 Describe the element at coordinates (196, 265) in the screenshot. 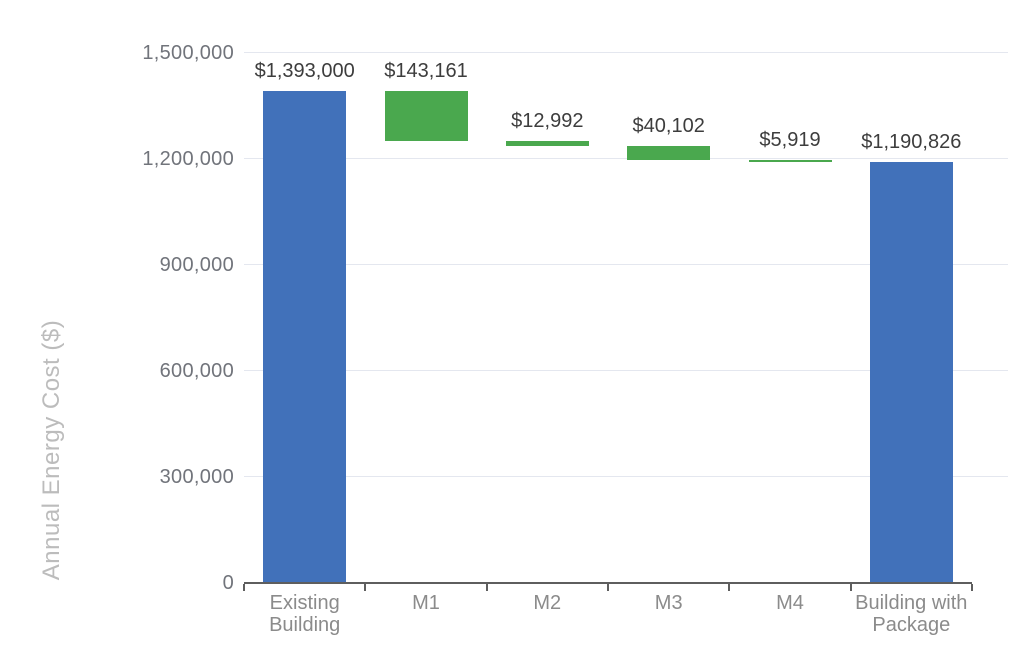

I see `y-tick-label: 900,000` at that location.